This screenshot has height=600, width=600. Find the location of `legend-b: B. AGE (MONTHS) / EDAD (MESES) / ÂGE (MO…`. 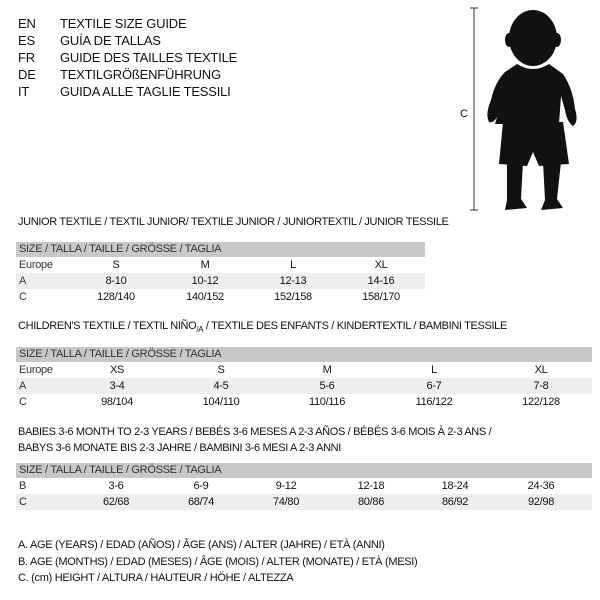

legend-b: B. AGE (MONTHS) / EDAD (MESES) / ÂGE (MO… is located at coordinates (218, 562).